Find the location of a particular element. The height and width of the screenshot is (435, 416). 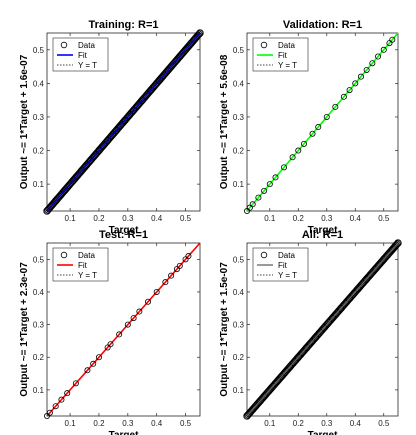

y-axis-label: Output ~= 1*Target + 1.6e-07 is located at coordinates (24, 121).